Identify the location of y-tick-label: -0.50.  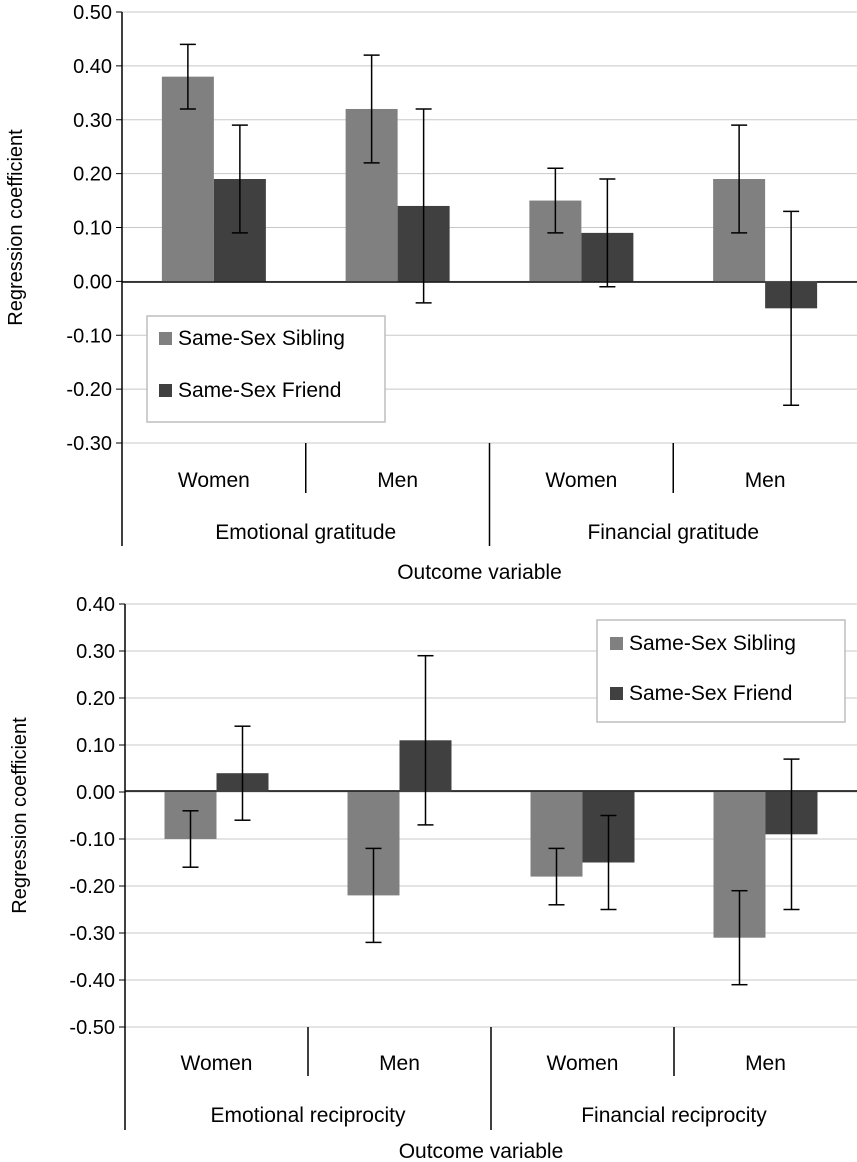
(92, 1028).